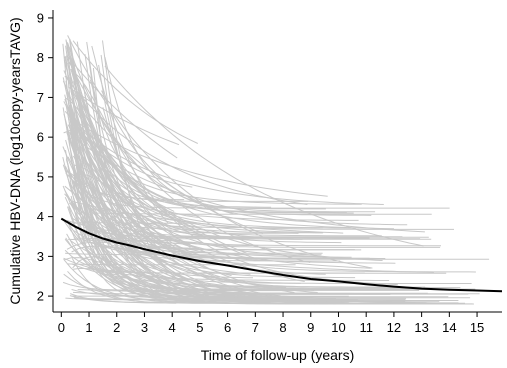 The width and height of the screenshot is (507, 368). I want to click on x-tick-label: 9, so click(310, 327).